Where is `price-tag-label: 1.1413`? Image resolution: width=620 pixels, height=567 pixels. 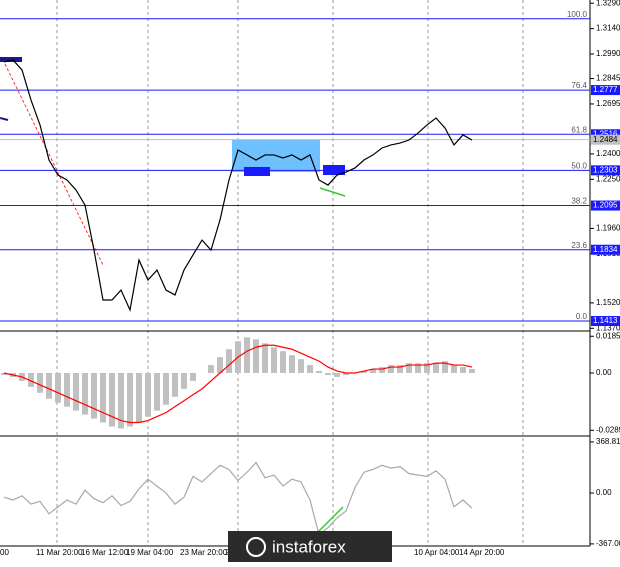
price-tag-label: 1.1413 is located at coordinates (605, 320).